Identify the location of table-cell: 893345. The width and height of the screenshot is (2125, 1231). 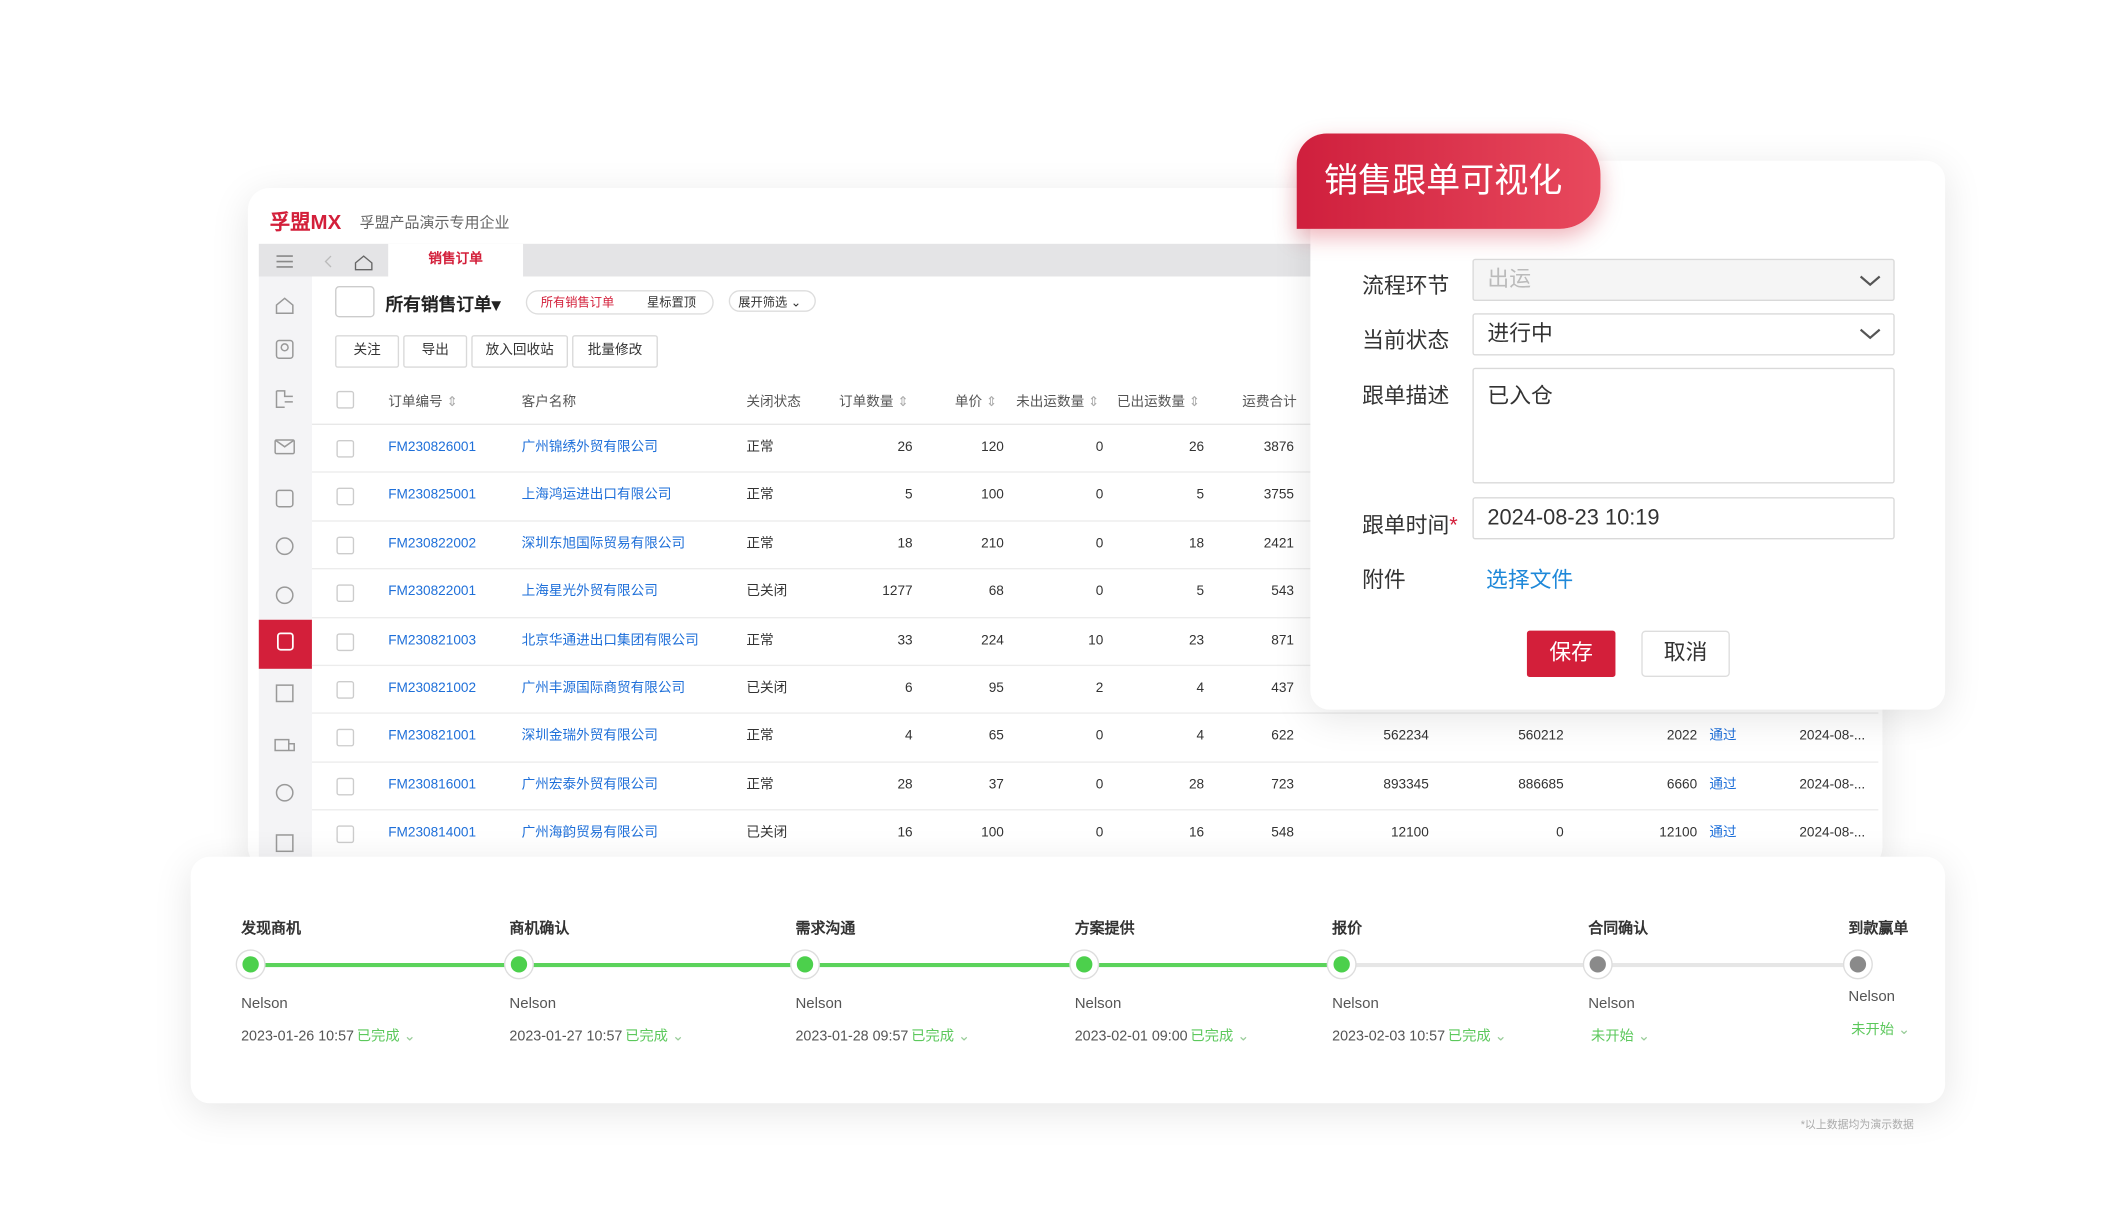
(1406, 785).